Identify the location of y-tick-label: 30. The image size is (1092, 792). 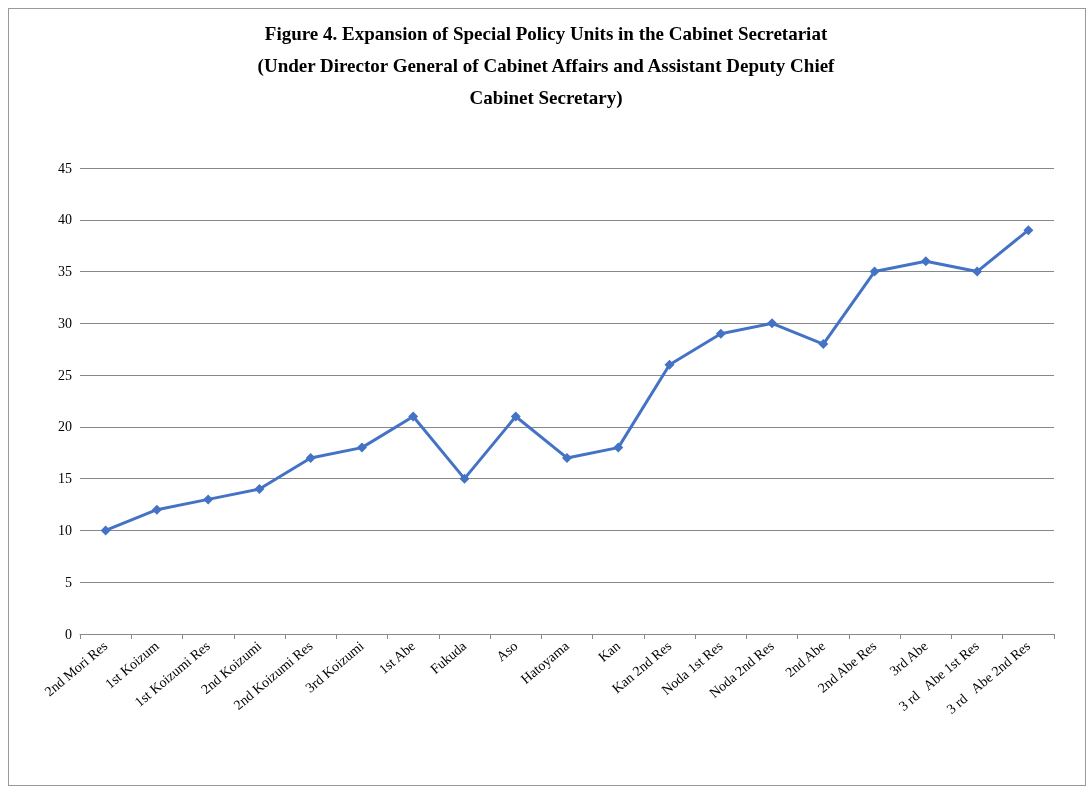
(65, 323).